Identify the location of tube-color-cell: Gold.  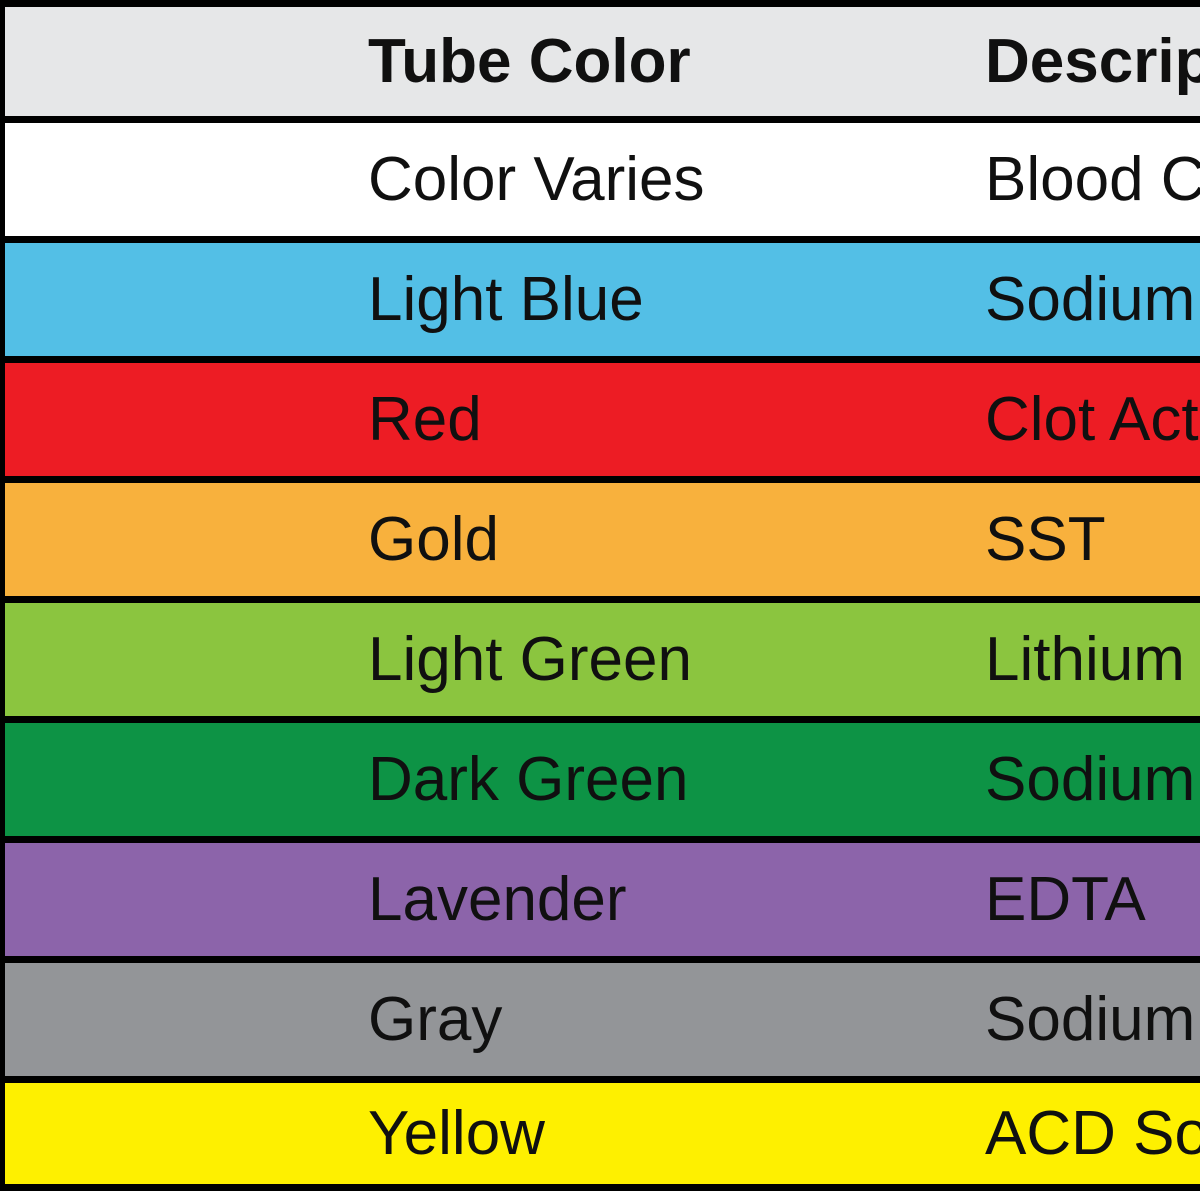
(433, 539).